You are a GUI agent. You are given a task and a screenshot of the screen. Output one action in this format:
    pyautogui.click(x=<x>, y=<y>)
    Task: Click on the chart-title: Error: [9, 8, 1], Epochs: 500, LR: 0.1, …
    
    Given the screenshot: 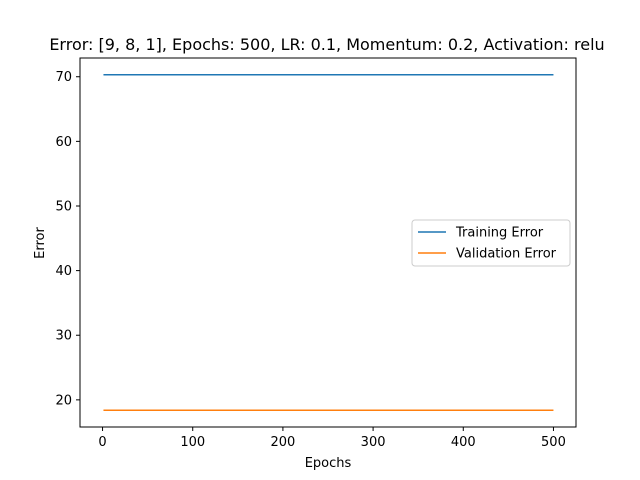 What is the action you would take?
    pyautogui.click(x=326, y=44)
    